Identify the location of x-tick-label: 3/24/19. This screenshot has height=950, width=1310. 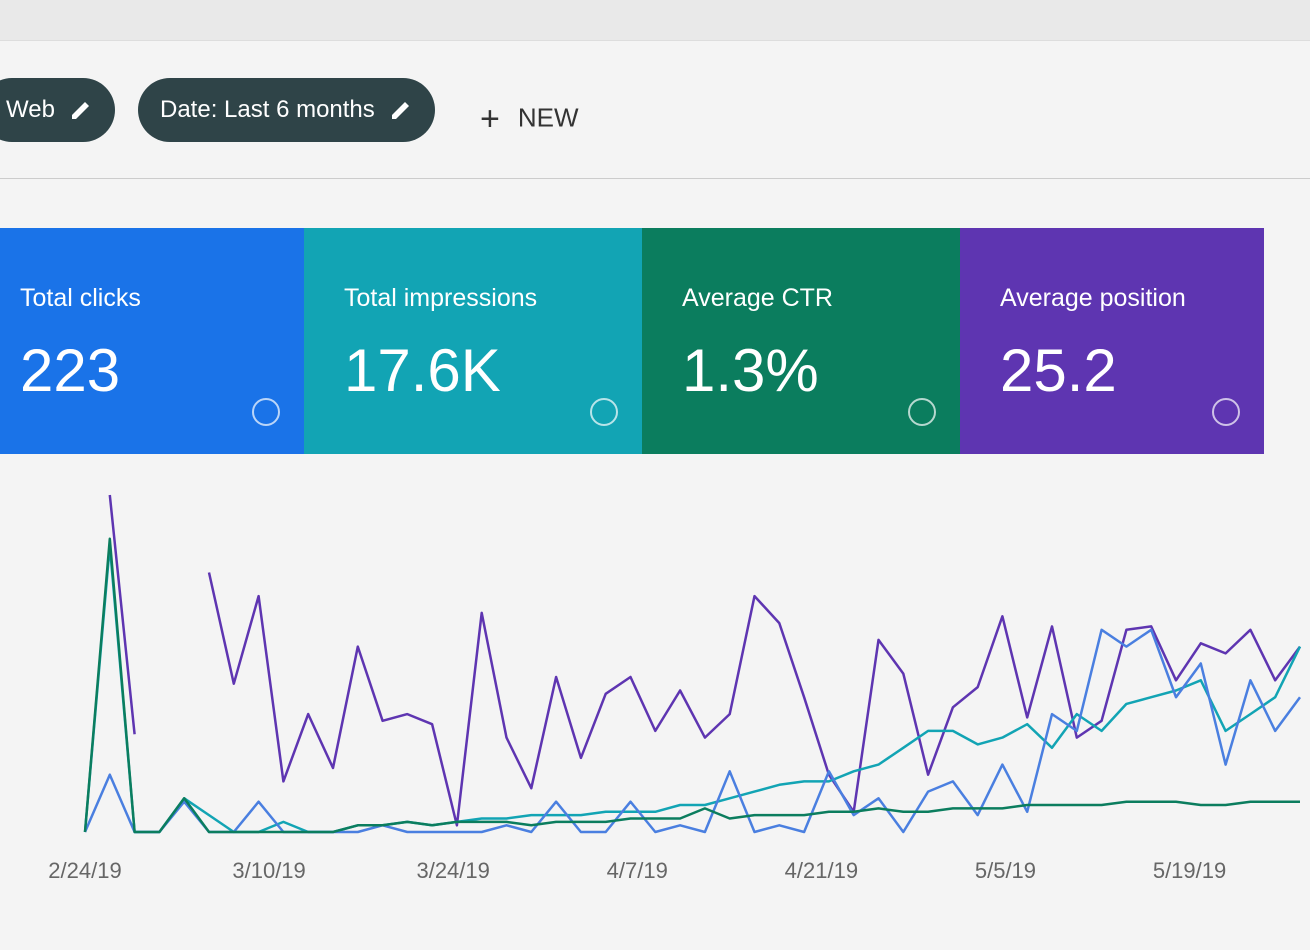
(452, 870).